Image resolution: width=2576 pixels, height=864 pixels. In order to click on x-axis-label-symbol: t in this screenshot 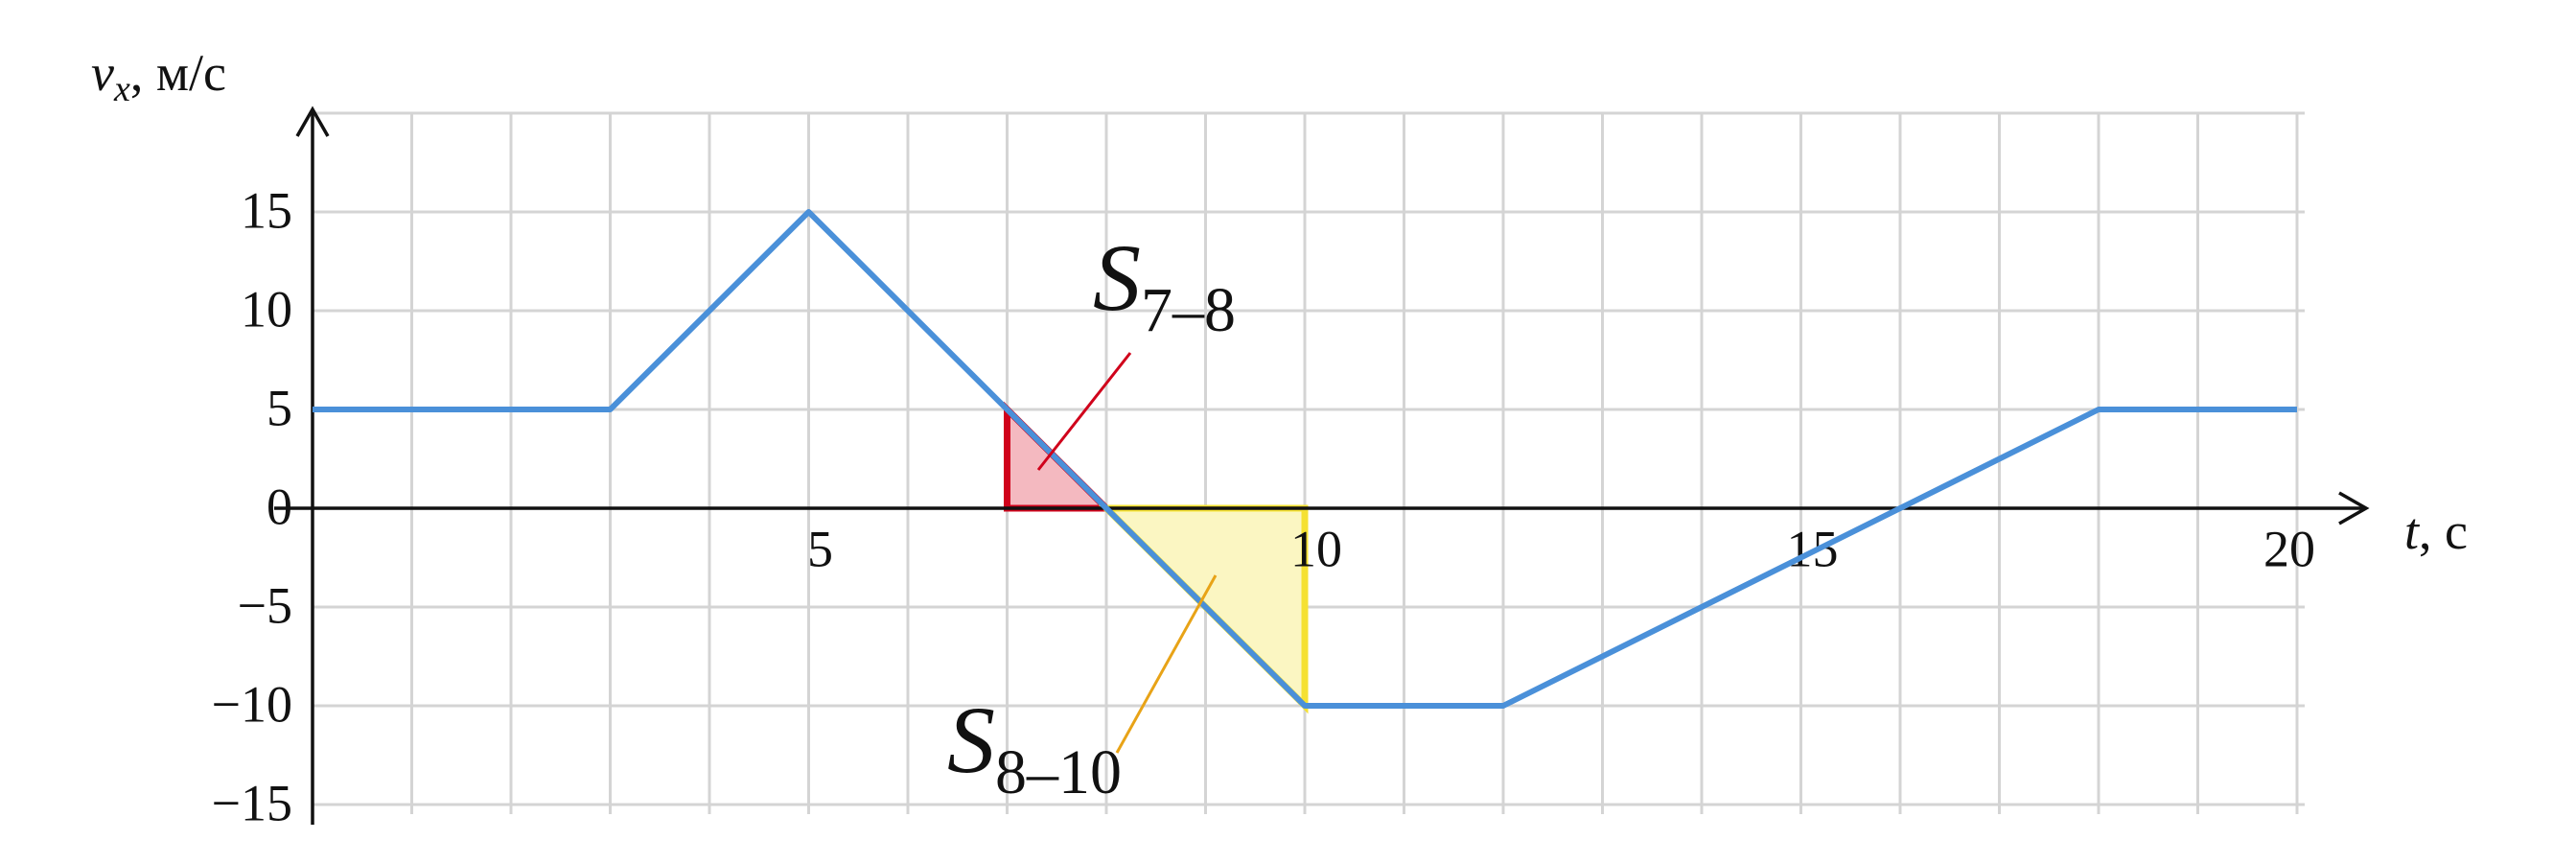, I will do `click(2413, 531)`.